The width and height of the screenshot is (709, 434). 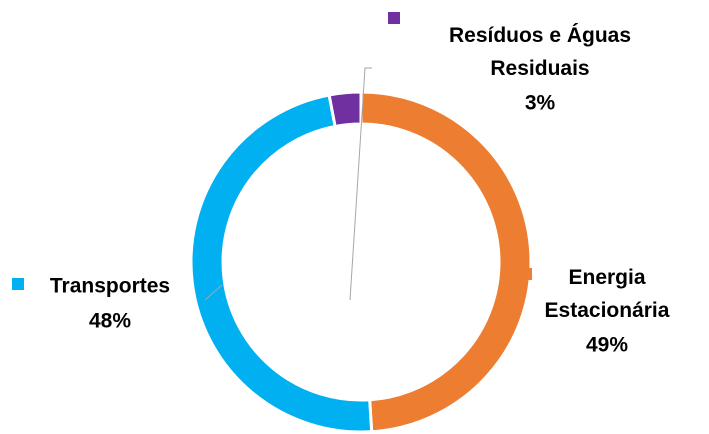 I want to click on category-label: Transportes, so click(x=110, y=286).